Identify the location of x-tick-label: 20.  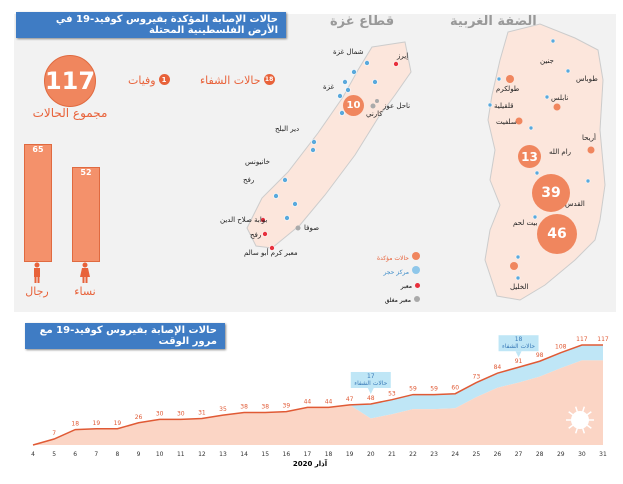
(371, 454).